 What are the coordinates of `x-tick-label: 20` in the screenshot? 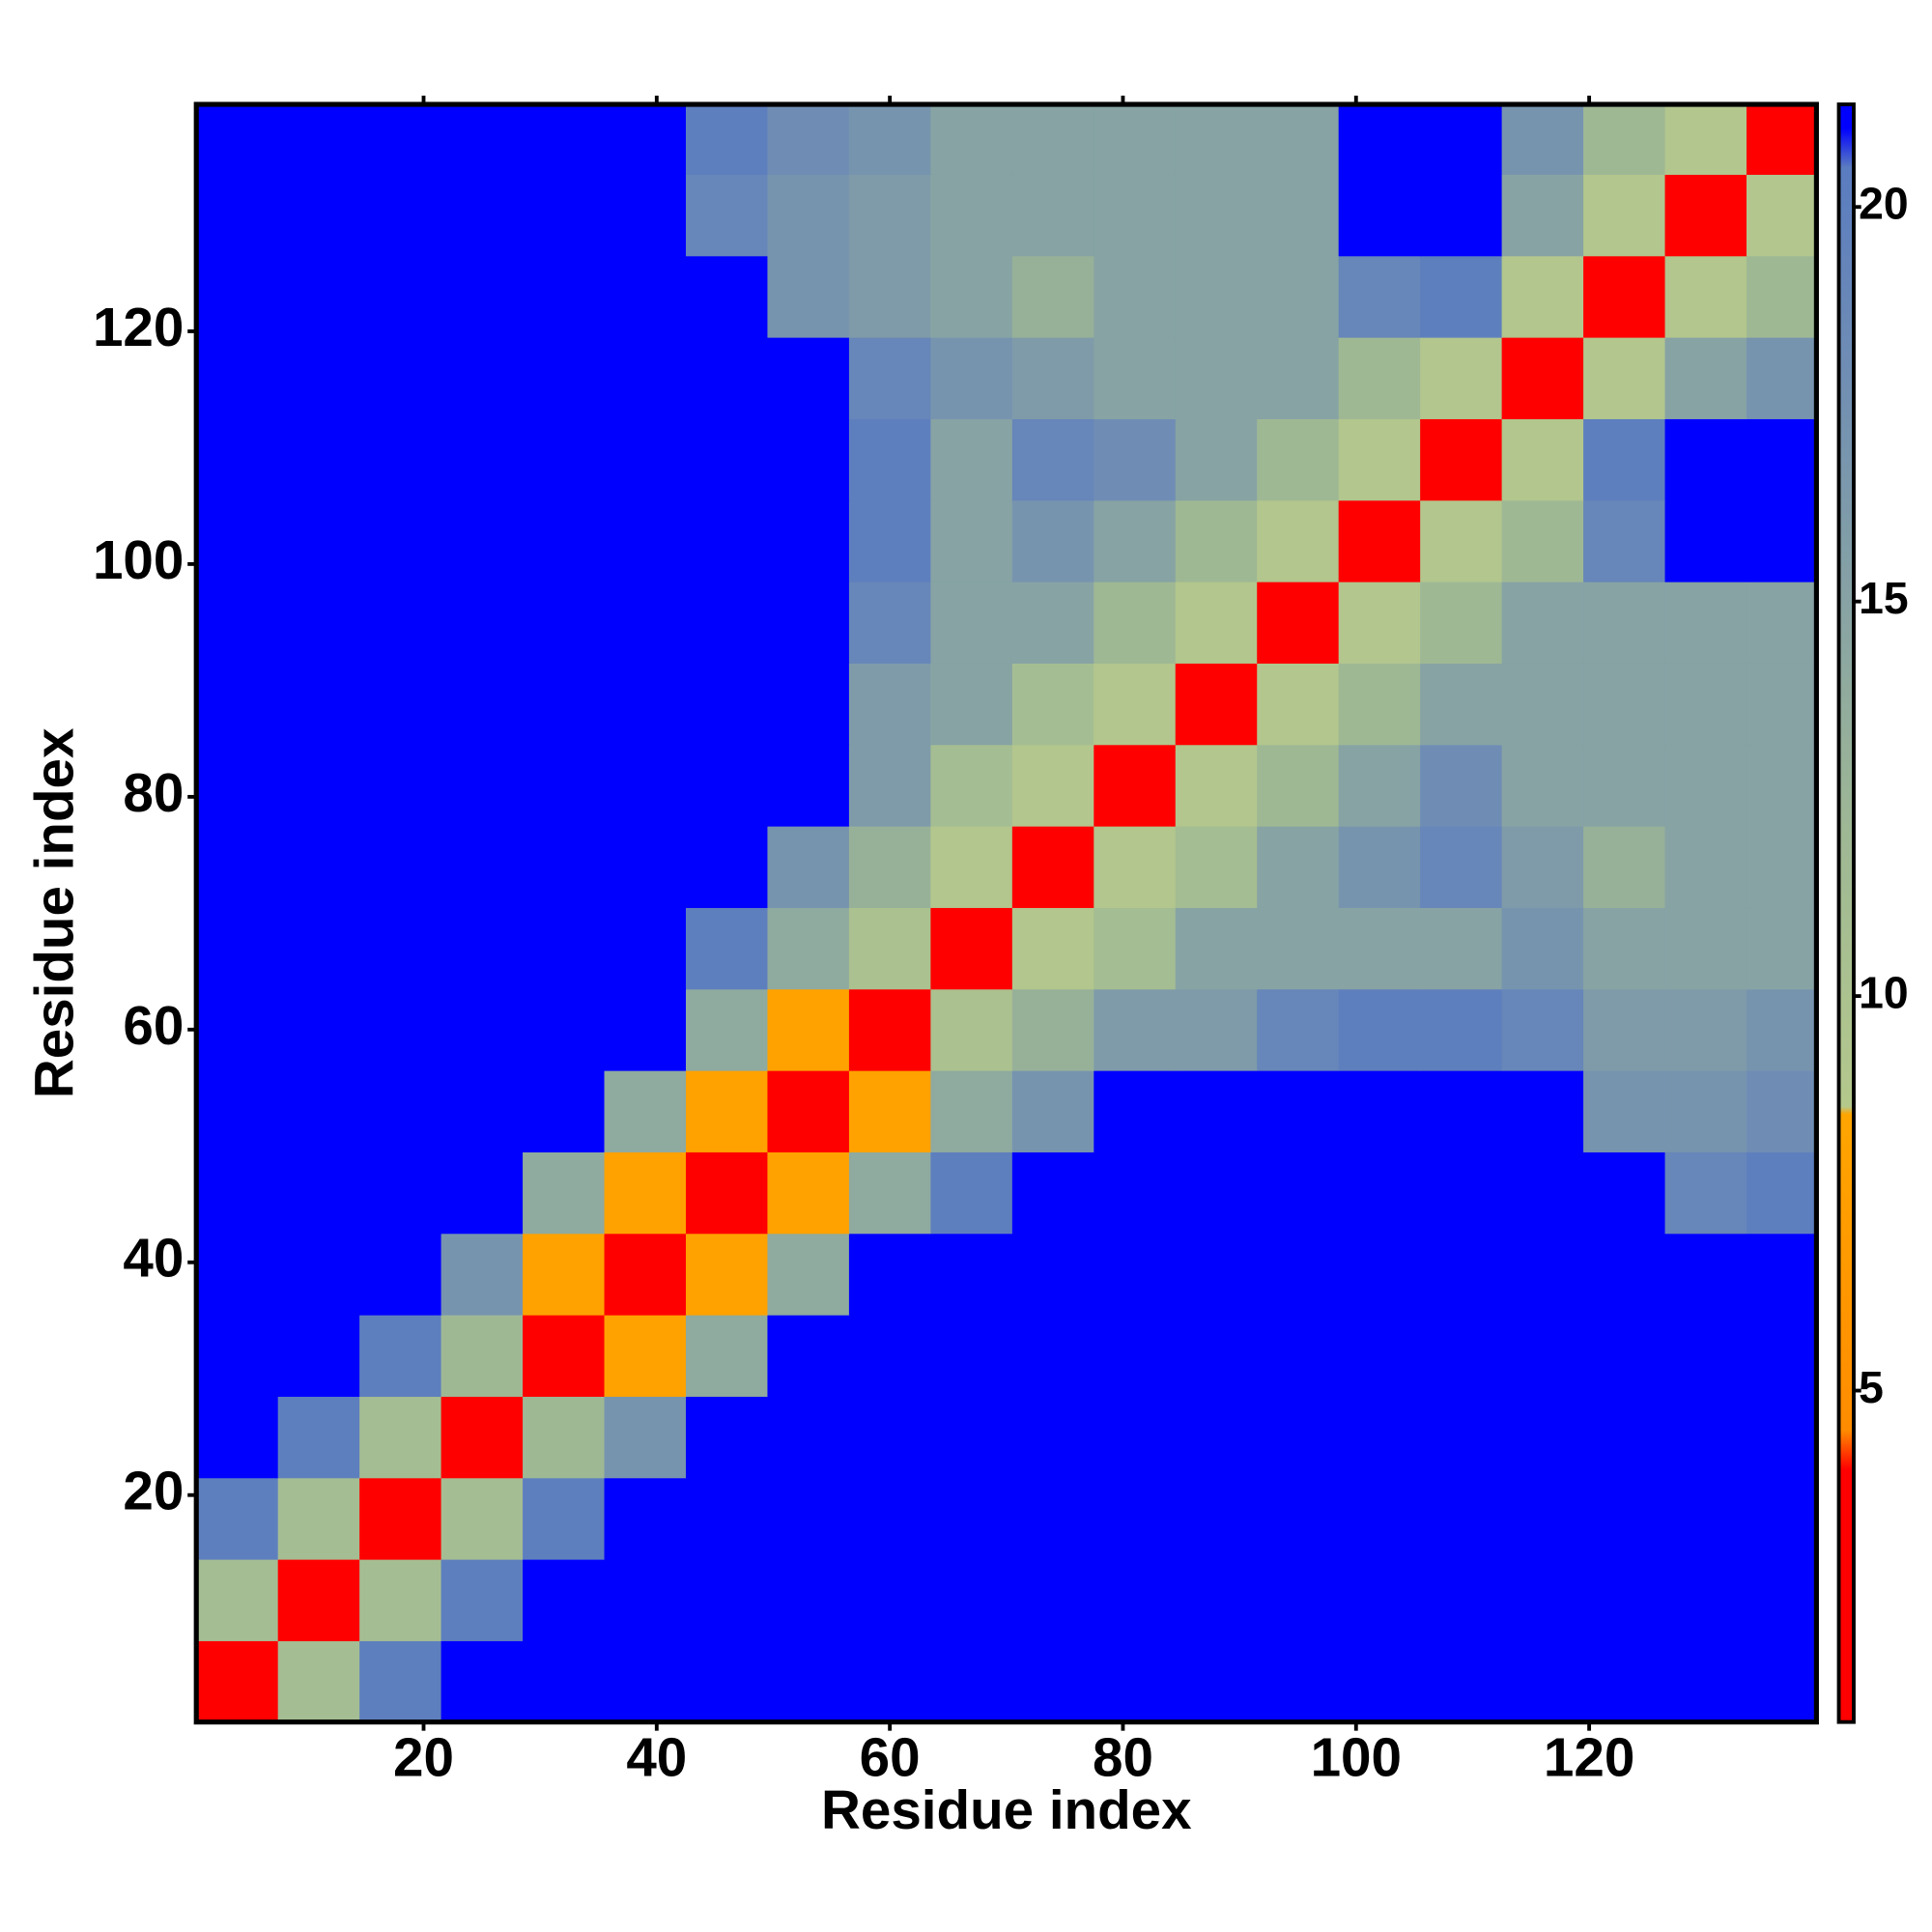 It's located at (423, 1757).